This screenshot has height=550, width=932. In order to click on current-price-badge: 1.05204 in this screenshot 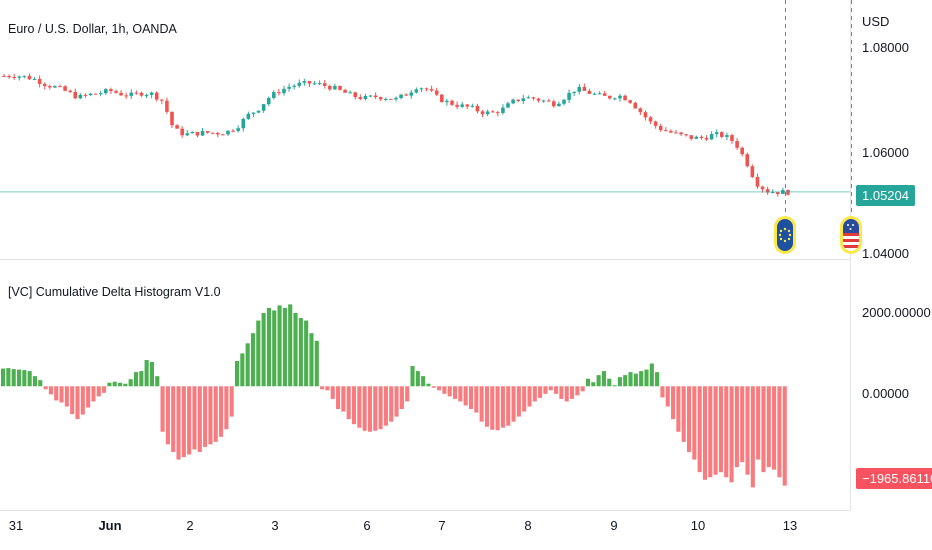, I will do `click(885, 195)`.